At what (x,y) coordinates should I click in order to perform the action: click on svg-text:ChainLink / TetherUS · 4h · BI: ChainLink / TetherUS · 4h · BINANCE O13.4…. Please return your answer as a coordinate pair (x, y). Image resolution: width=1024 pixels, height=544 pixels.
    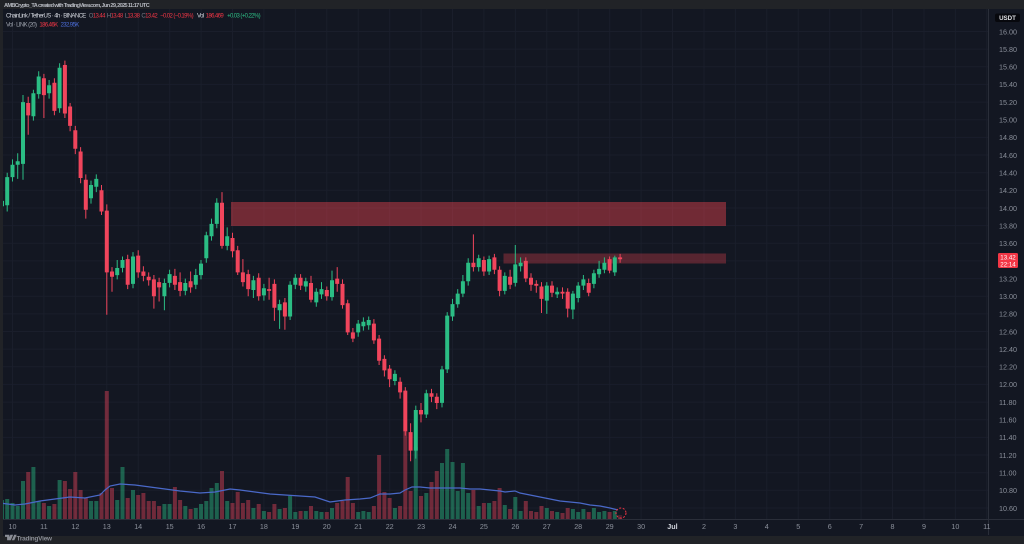
    Looking at the image, I should click on (133, 17).